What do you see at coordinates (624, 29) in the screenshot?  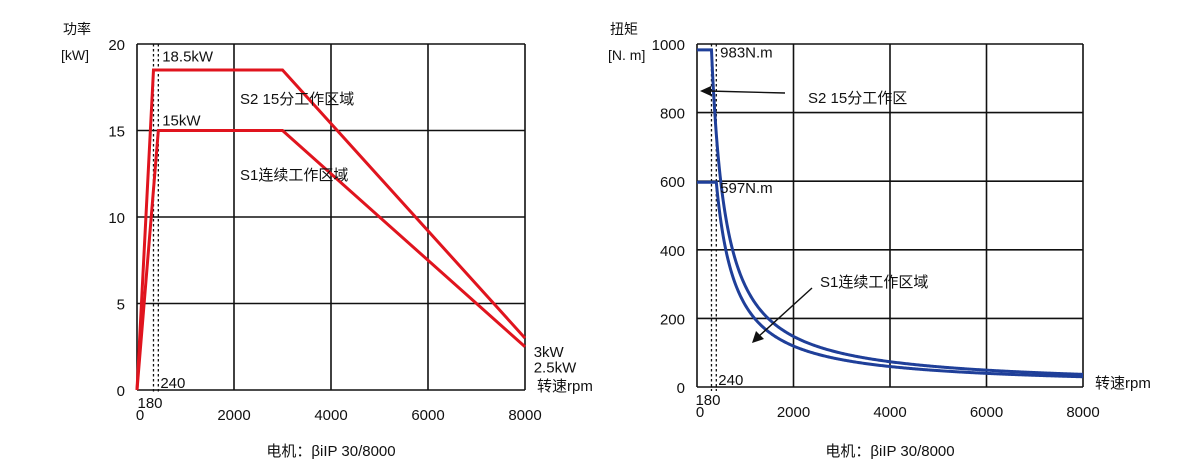 I see `y-axis-title: 扭矩` at bounding box center [624, 29].